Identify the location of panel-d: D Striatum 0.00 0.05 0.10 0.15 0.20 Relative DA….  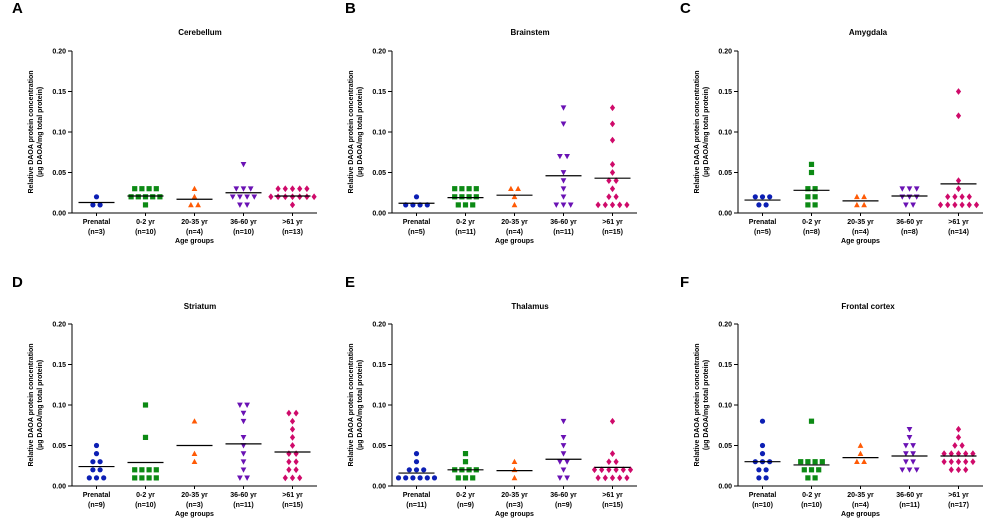
(164, 396).